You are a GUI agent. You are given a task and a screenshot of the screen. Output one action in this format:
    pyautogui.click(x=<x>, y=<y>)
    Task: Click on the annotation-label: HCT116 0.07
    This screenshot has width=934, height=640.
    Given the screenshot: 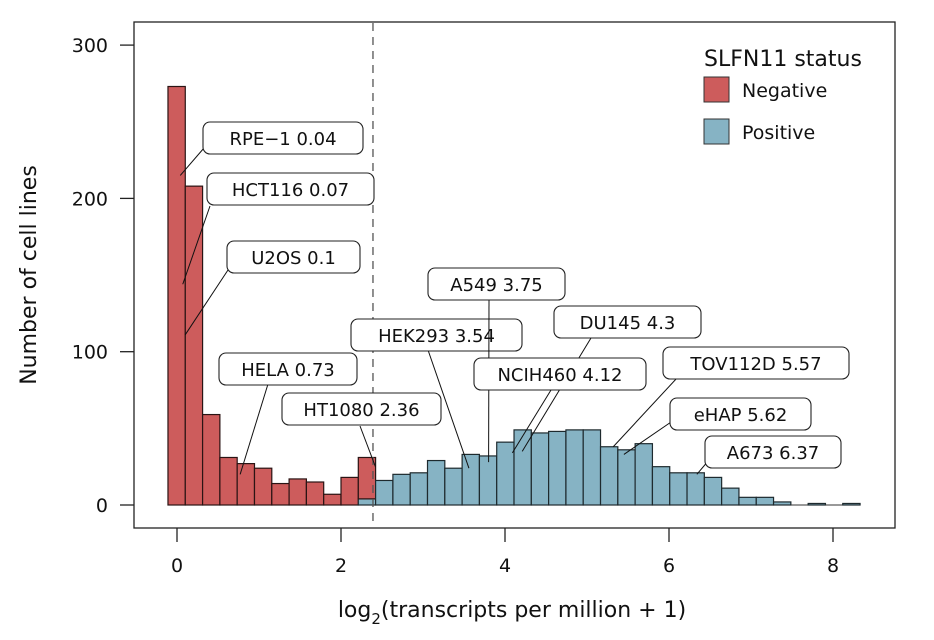 What is the action you would take?
    pyautogui.click(x=290, y=190)
    